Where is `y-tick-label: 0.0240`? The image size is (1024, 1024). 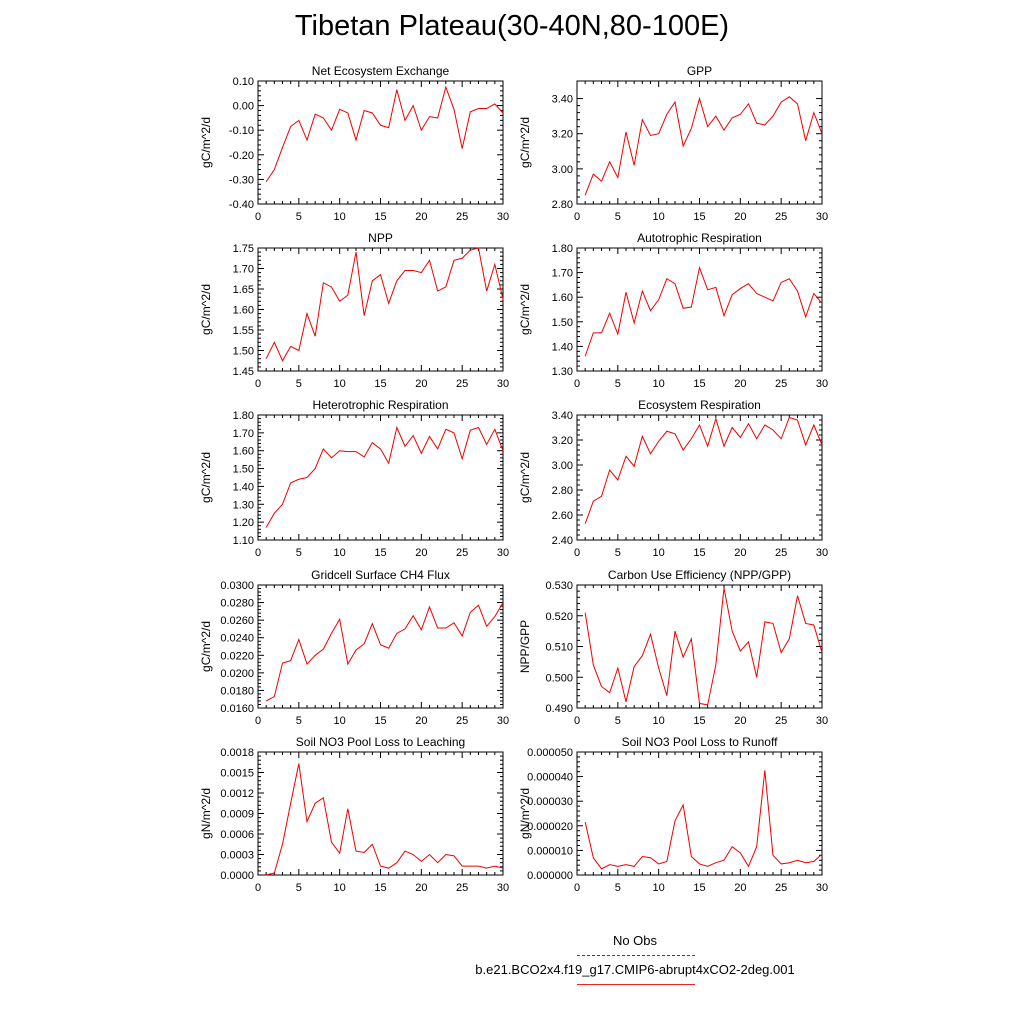
y-tick-label: 0.0240 is located at coordinates (237, 639).